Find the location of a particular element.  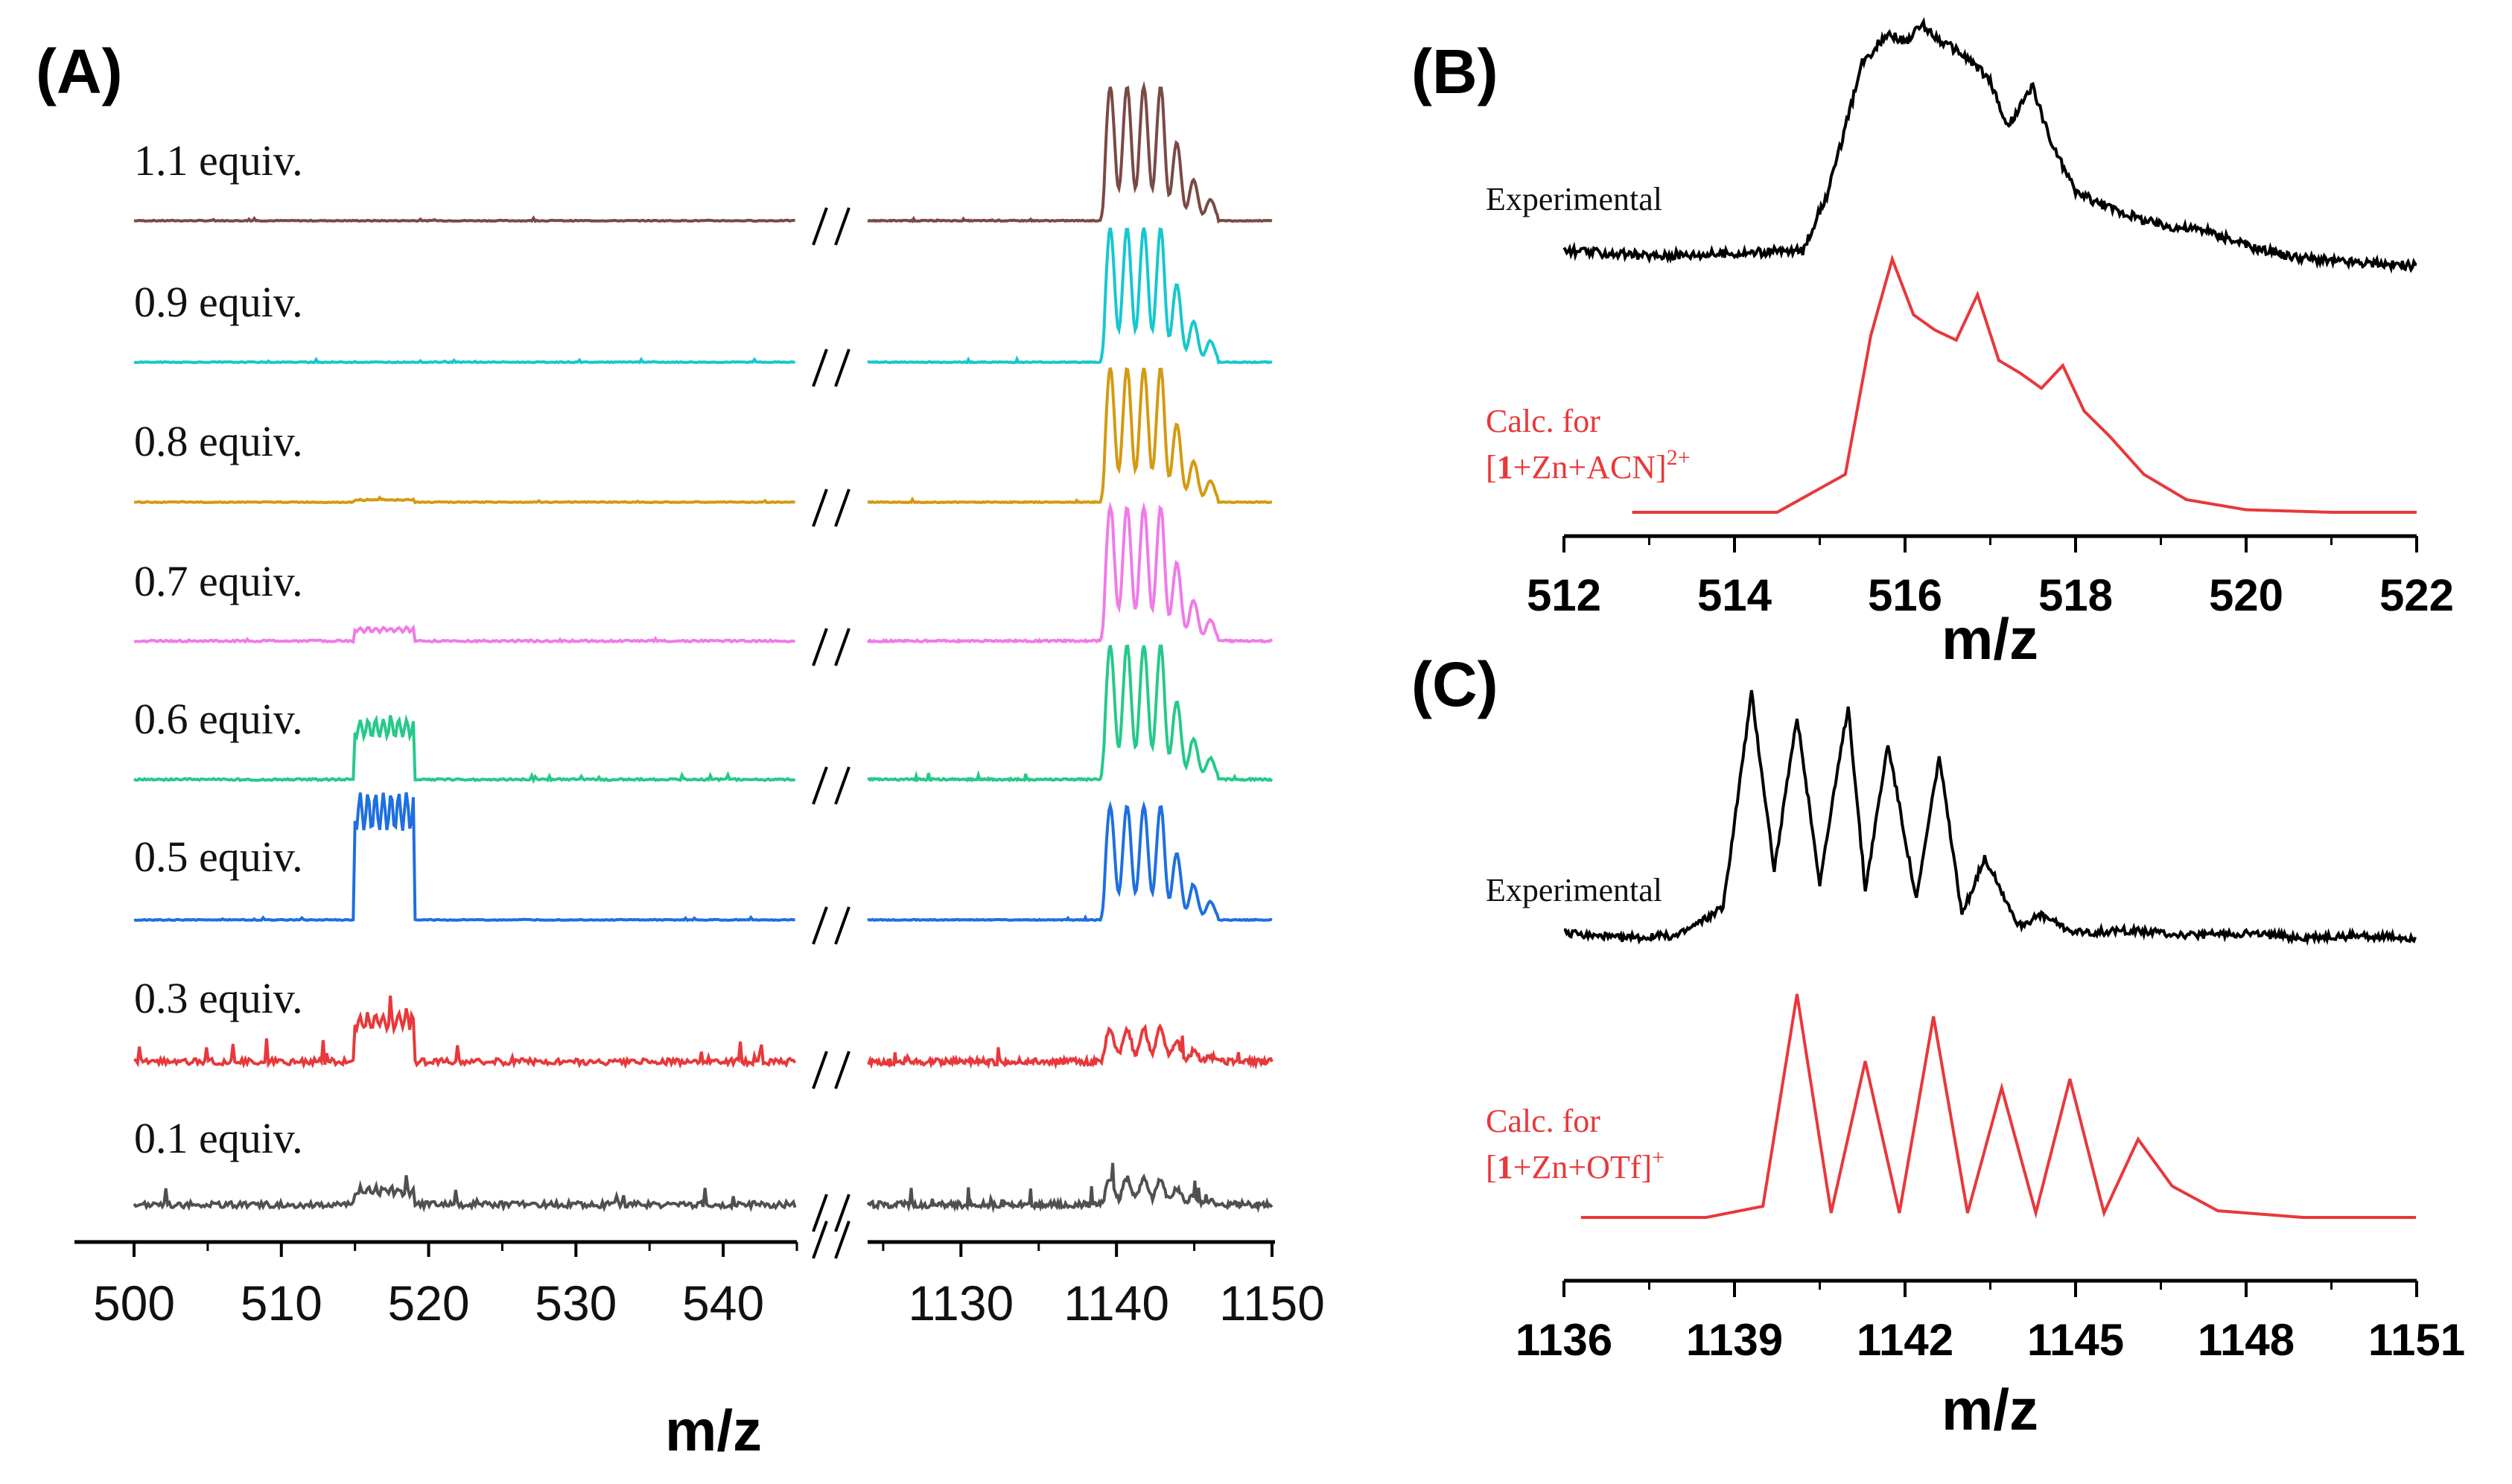

series-label: 0.8 equiv. is located at coordinates (219, 441).